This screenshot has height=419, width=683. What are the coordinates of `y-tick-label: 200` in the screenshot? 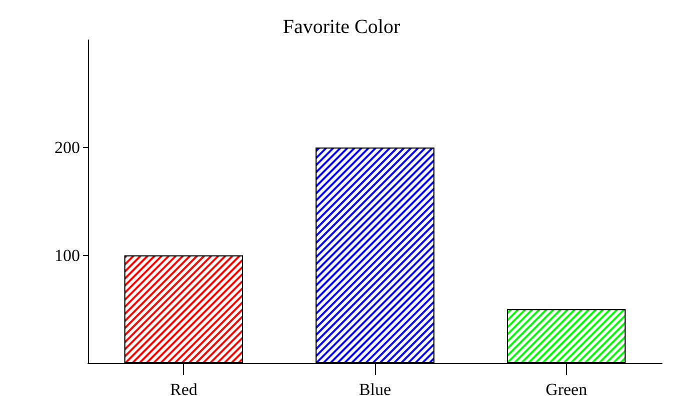 It's located at (67, 148).